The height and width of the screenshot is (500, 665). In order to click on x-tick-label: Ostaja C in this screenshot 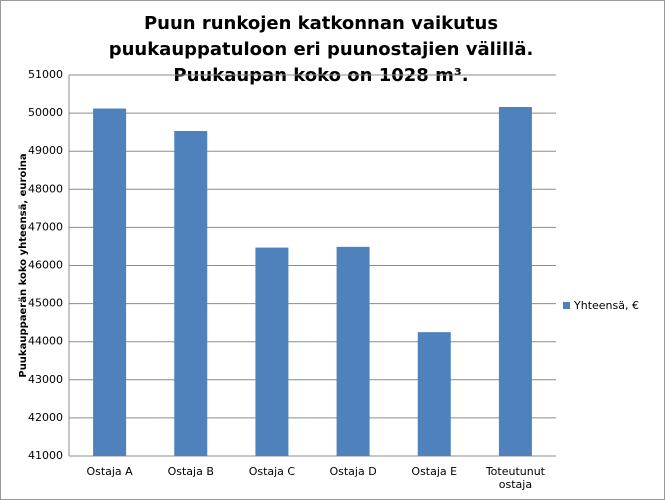, I will do `click(272, 471)`.